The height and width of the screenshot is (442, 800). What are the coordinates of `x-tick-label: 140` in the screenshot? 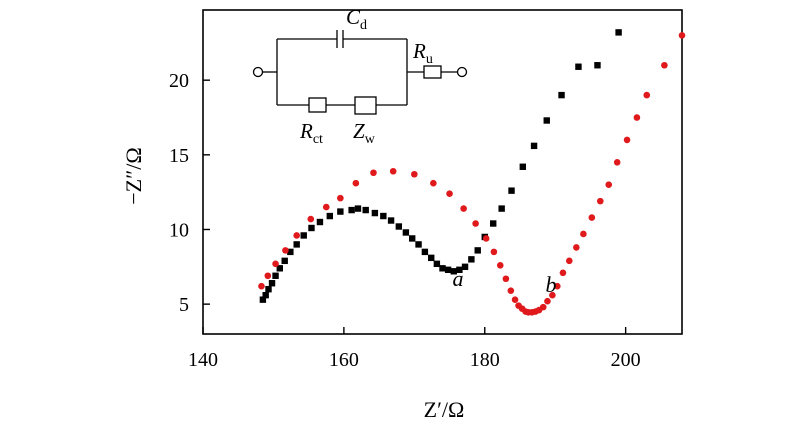 It's located at (203, 360).